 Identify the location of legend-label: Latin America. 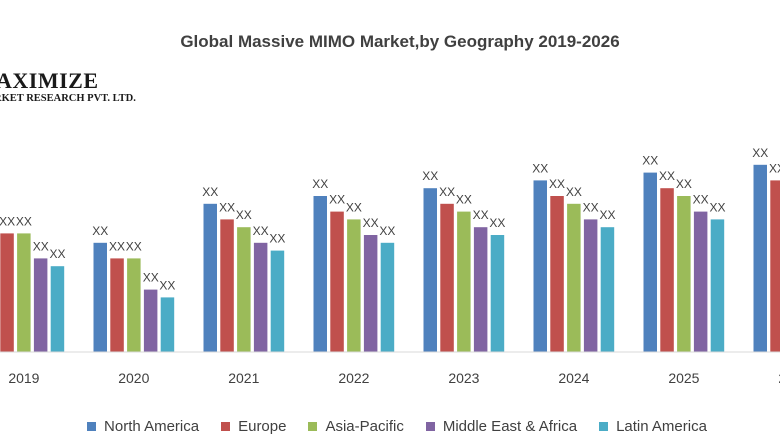
(661, 426).